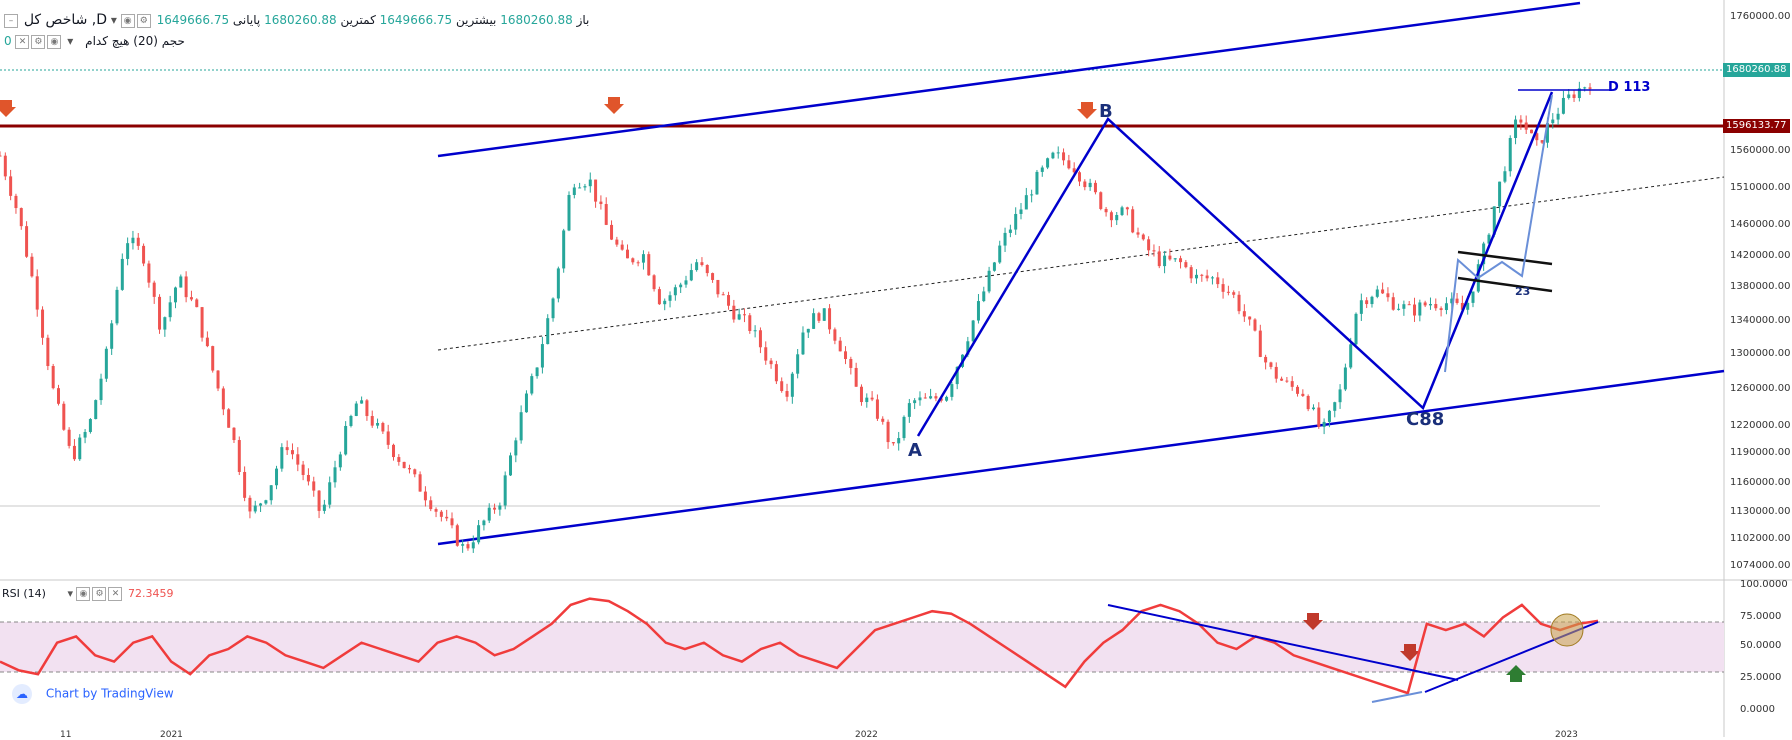  Describe the element at coordinates (1756, 70) in the screenshot. I see `last-price-box: 1680260.88` at that location.